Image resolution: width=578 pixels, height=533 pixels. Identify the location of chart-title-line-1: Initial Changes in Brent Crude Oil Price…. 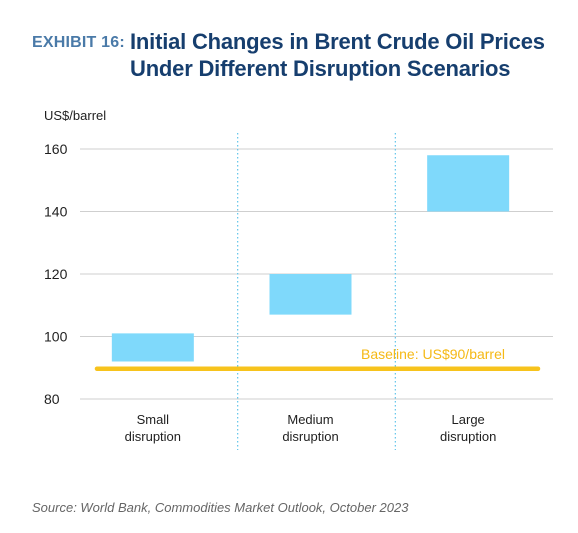
(337, 41).